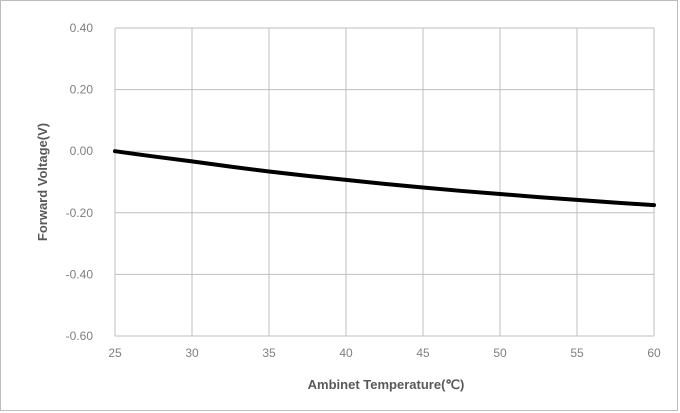  I want to click on y-tick-label: -0.20, so click(80, 213).